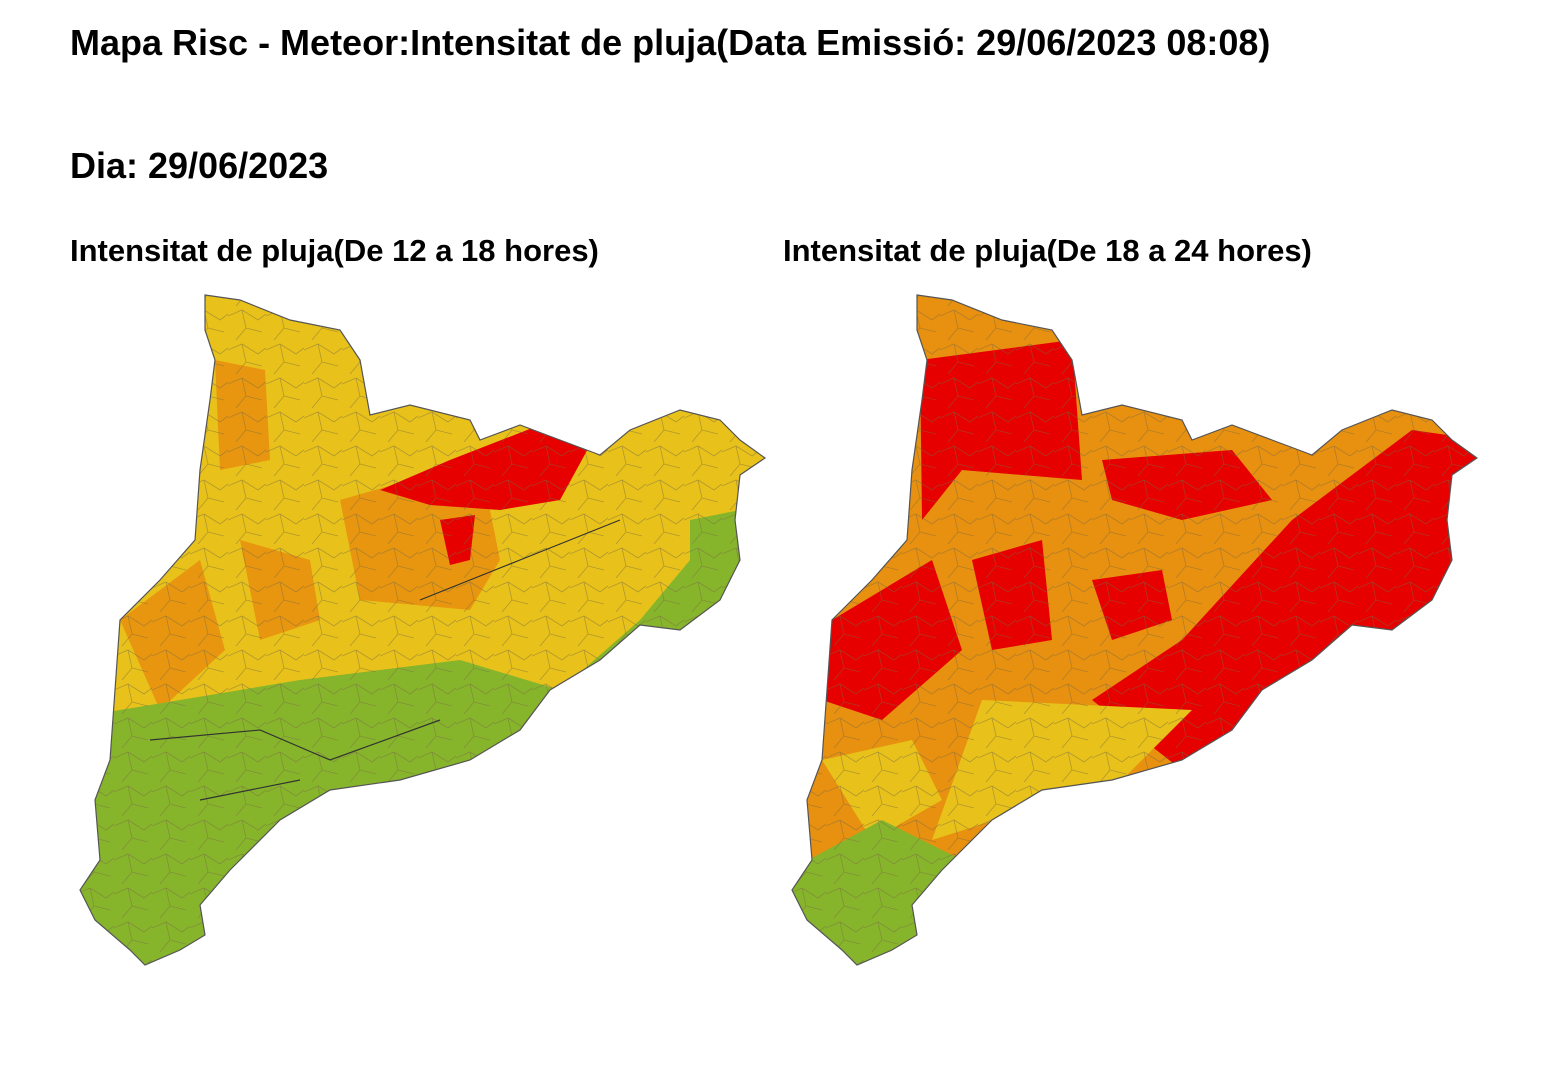 This screenshot has width=1566, height=1080. Describe the element at coordinates (334, 250) in the screenshot. I see `map-title: Intensitat de pluja(De 12 a 18 hores)` at that location.